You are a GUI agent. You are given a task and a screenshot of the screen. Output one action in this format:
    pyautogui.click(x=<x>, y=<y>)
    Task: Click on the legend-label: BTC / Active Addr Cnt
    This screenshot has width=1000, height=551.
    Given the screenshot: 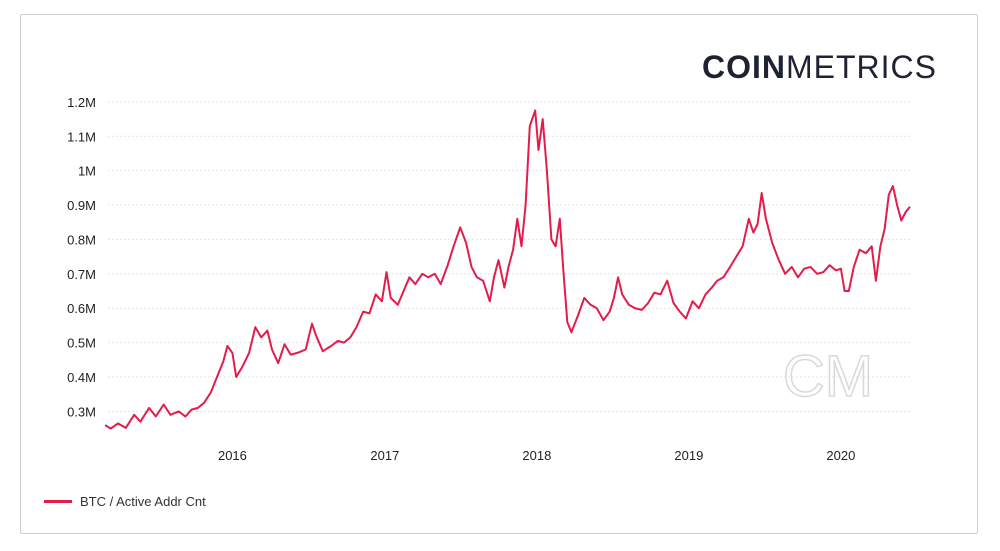 What is the action you would take?
    pyautogui.click(x=143, y=501)
    